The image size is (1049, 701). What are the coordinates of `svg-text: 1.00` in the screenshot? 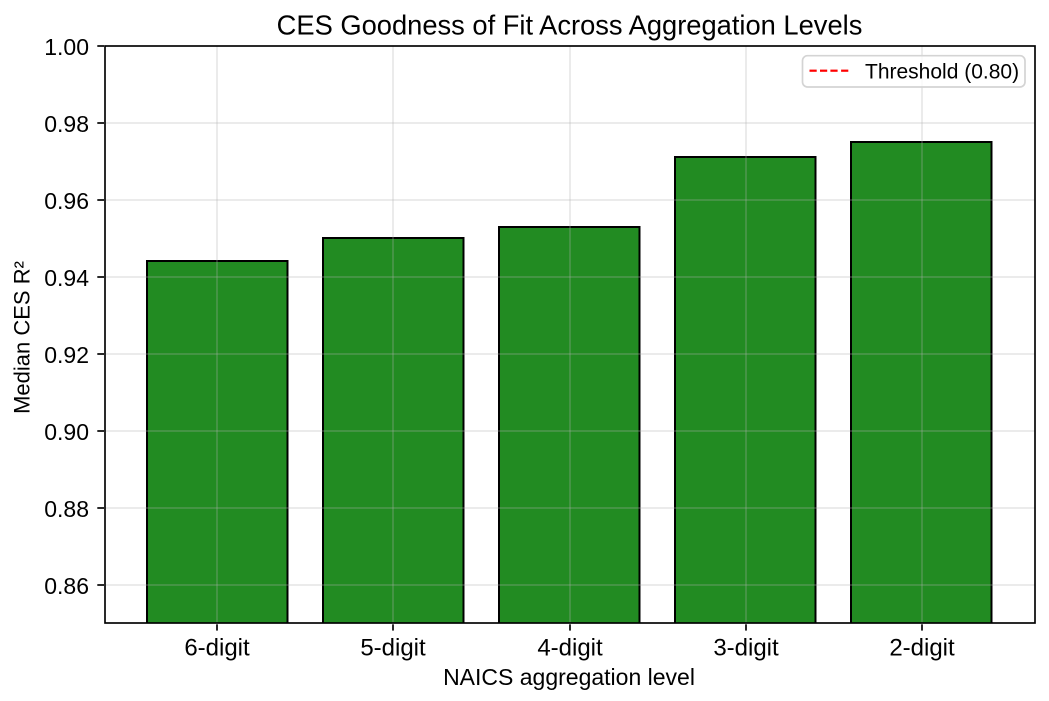 It's located at (66, 47).